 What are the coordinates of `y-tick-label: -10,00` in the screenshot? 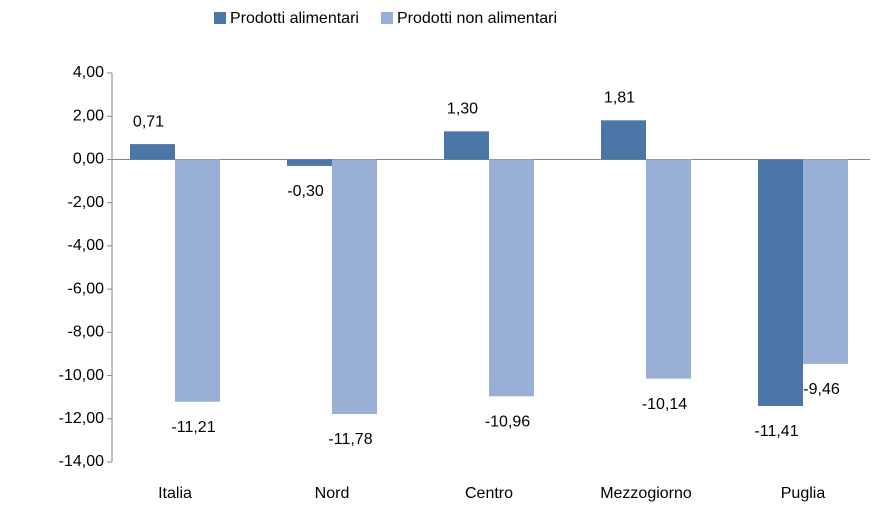 It's located at (81, 375).